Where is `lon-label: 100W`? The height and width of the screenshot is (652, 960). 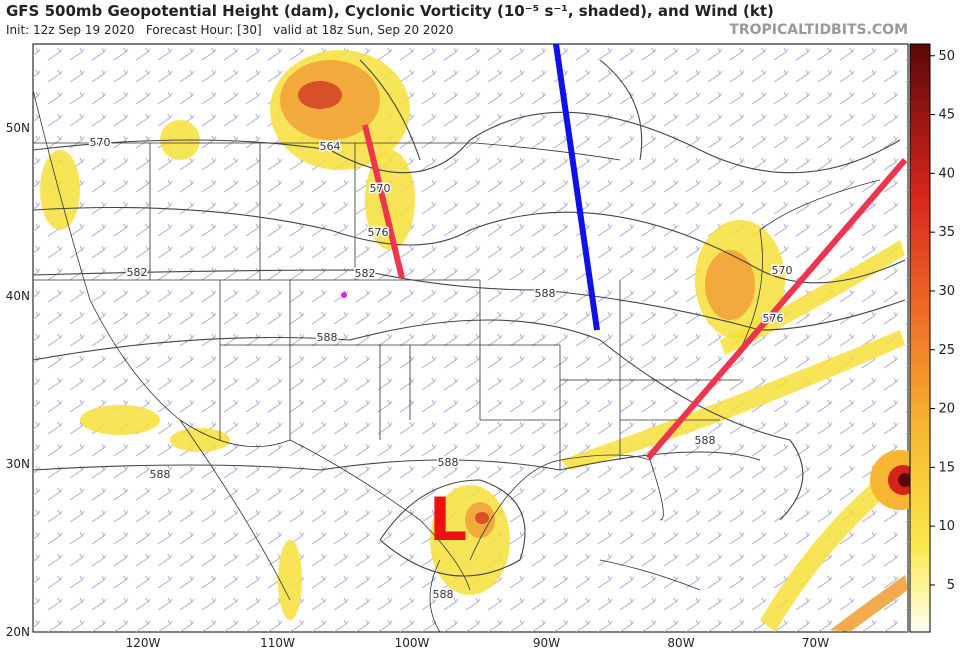 lon-label: 100W is located at coordinates (412, 643).